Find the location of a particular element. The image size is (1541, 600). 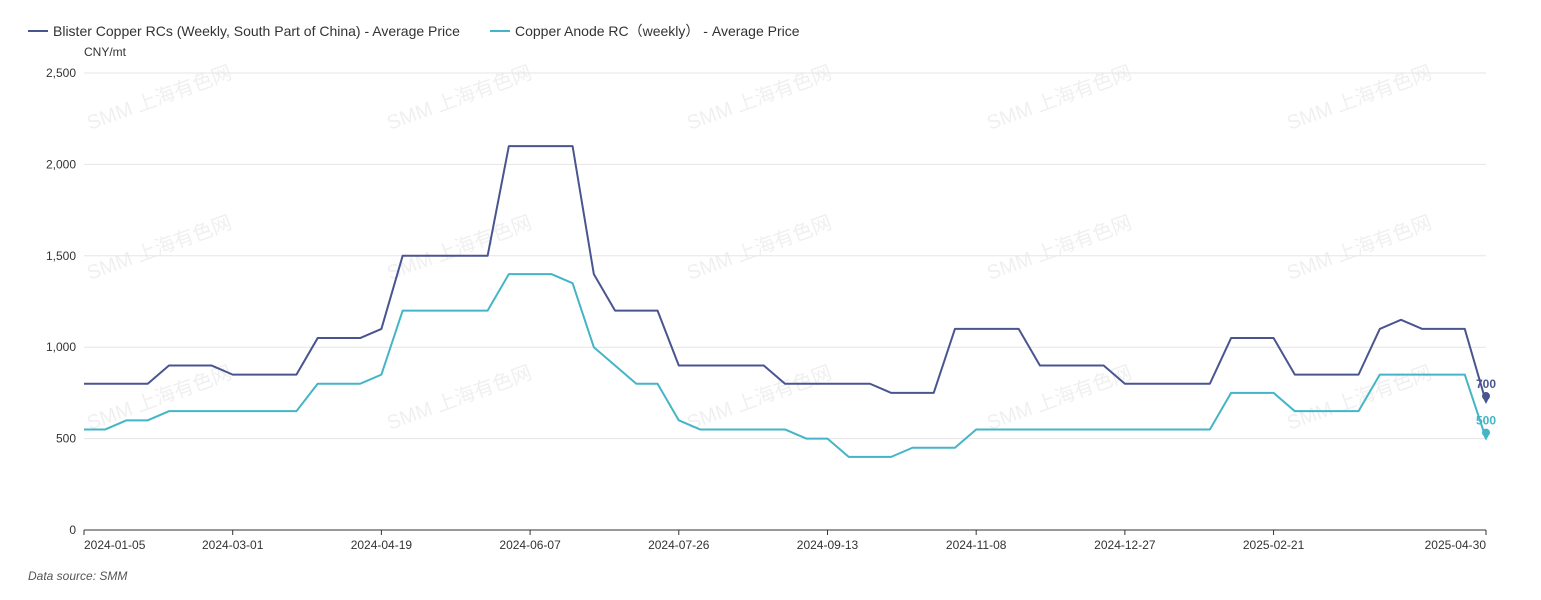

legend-item-copper-anode: Copper Anode RC（weekly） - Average Price is located at coordinates (645, 31).